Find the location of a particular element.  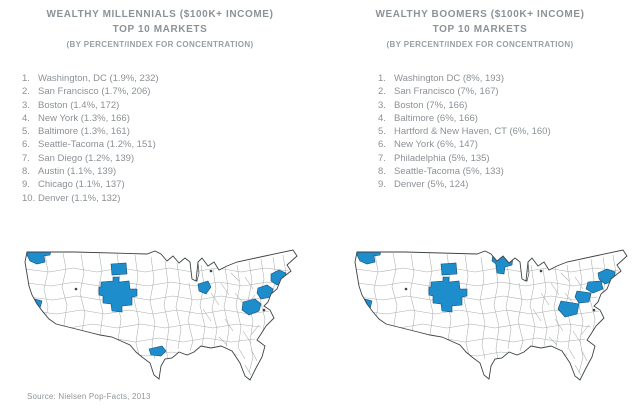

market-list-item: 7. Philadelphia (5%, 135) is located at coordinates (464, 158).